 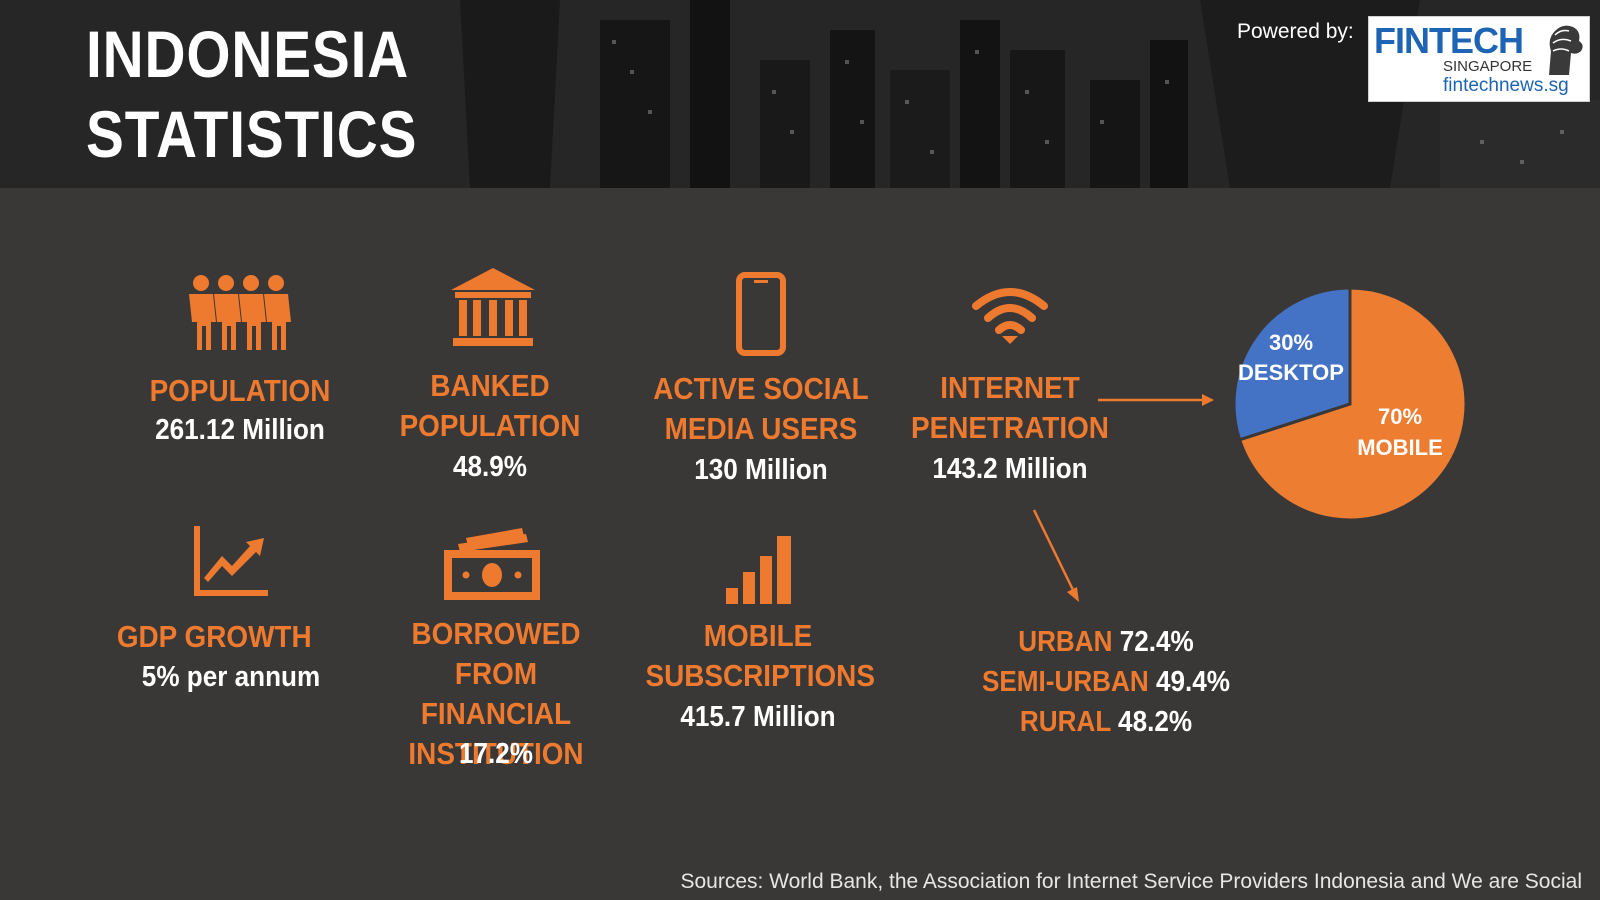 What do you see at coordinates (240, 312) in the screenshot?
I see `people-icon` at bounding box center [240, 312].